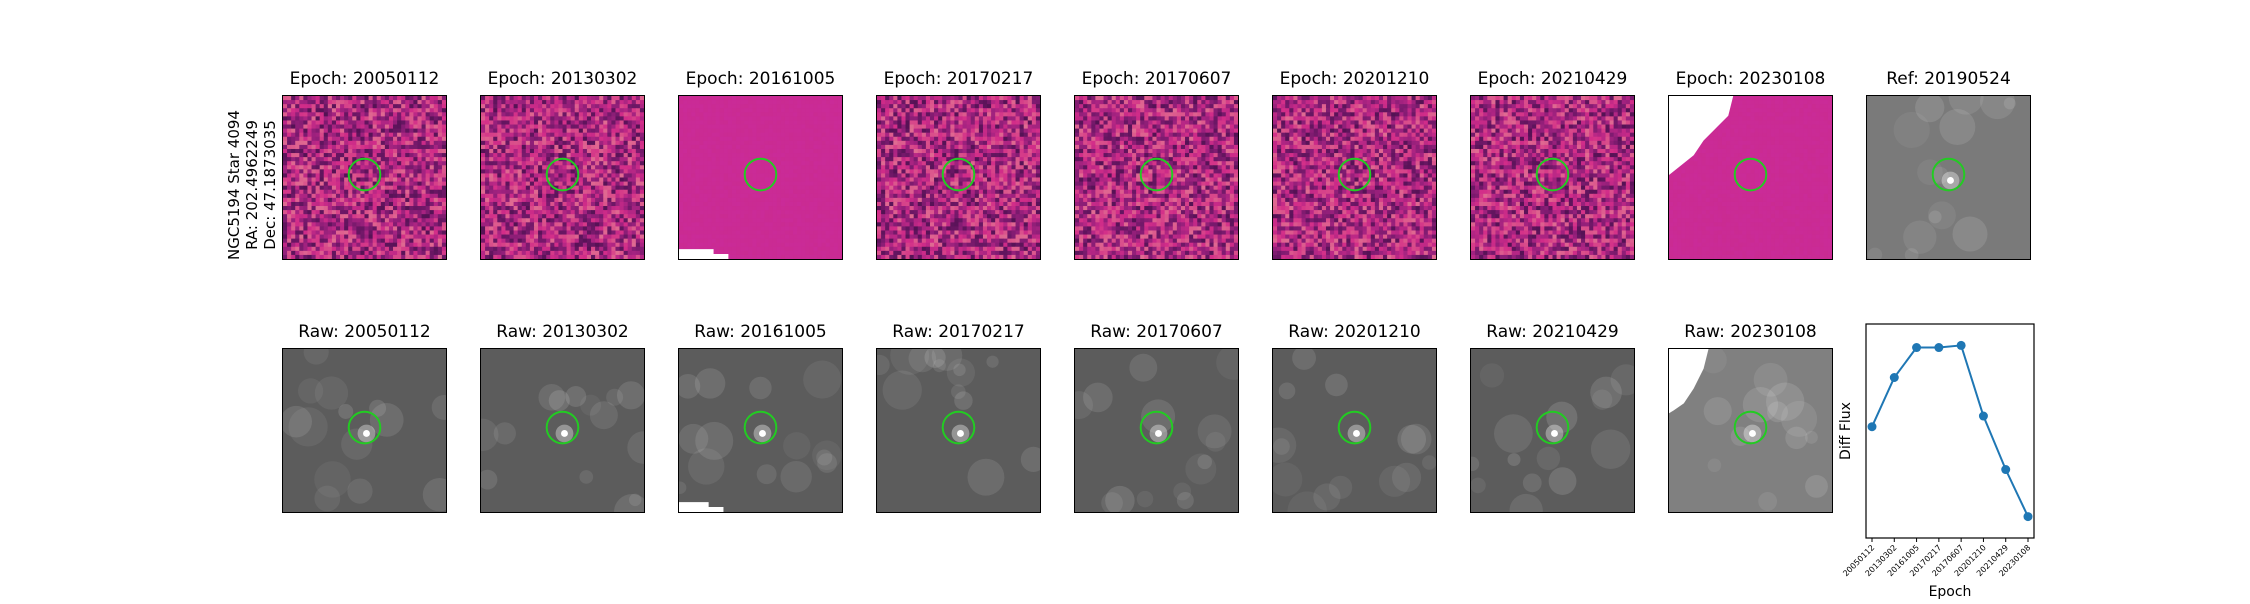 This screenshot has height=604, width=2250. What do you see at coordinates (1948, 177) in the screenshot?
I see `reference-cutout` at bounding box center [1948, 177].